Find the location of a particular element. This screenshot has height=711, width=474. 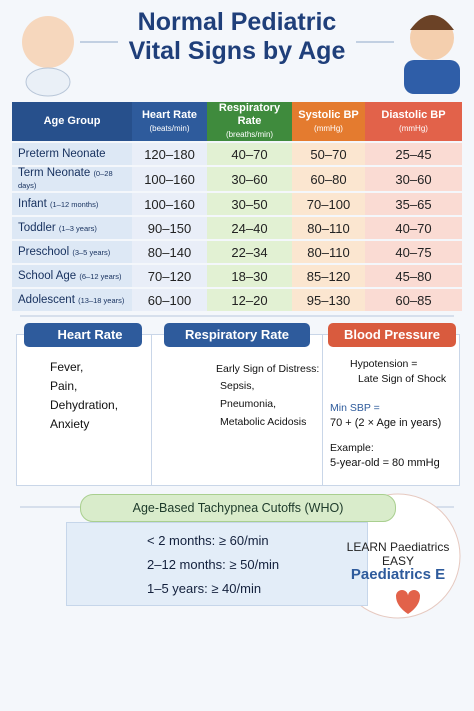

age-cell: Toddler (1–3 years) is located at coordinates (72, 228).